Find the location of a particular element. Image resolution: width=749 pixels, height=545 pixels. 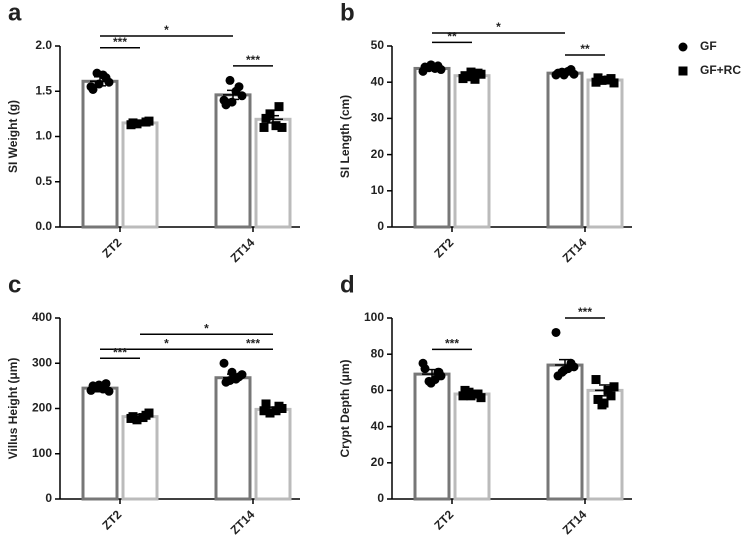

y-axis-label: Villus Height (μm) is located at coordinates (13, 409).